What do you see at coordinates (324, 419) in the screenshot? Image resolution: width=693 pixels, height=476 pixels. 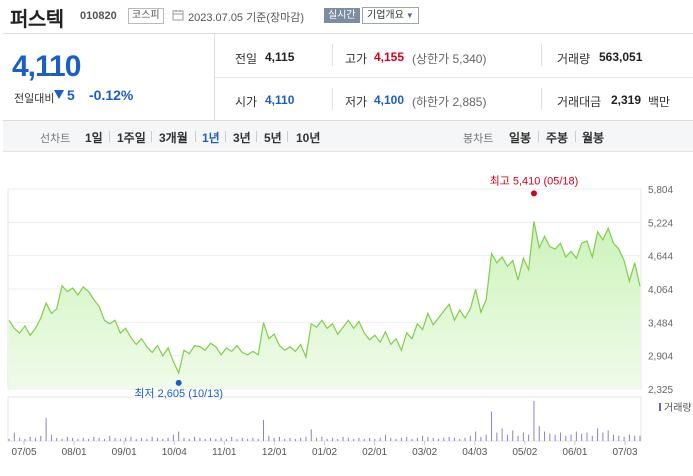 I see `volume-panel-border` at bounding box center [324, 419].